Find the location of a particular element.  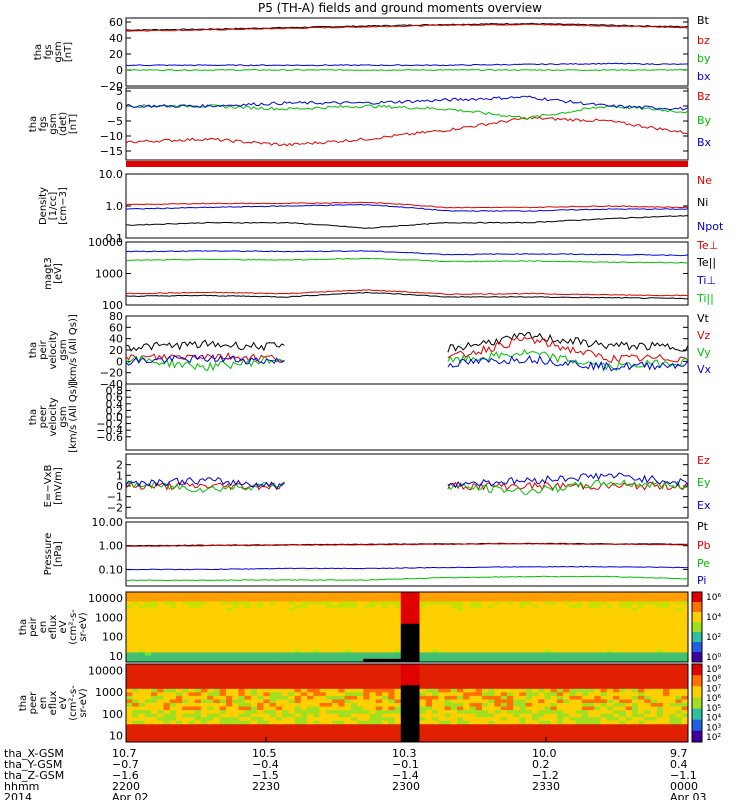

series-line-p7-blue is located at coordinates (407, 481).